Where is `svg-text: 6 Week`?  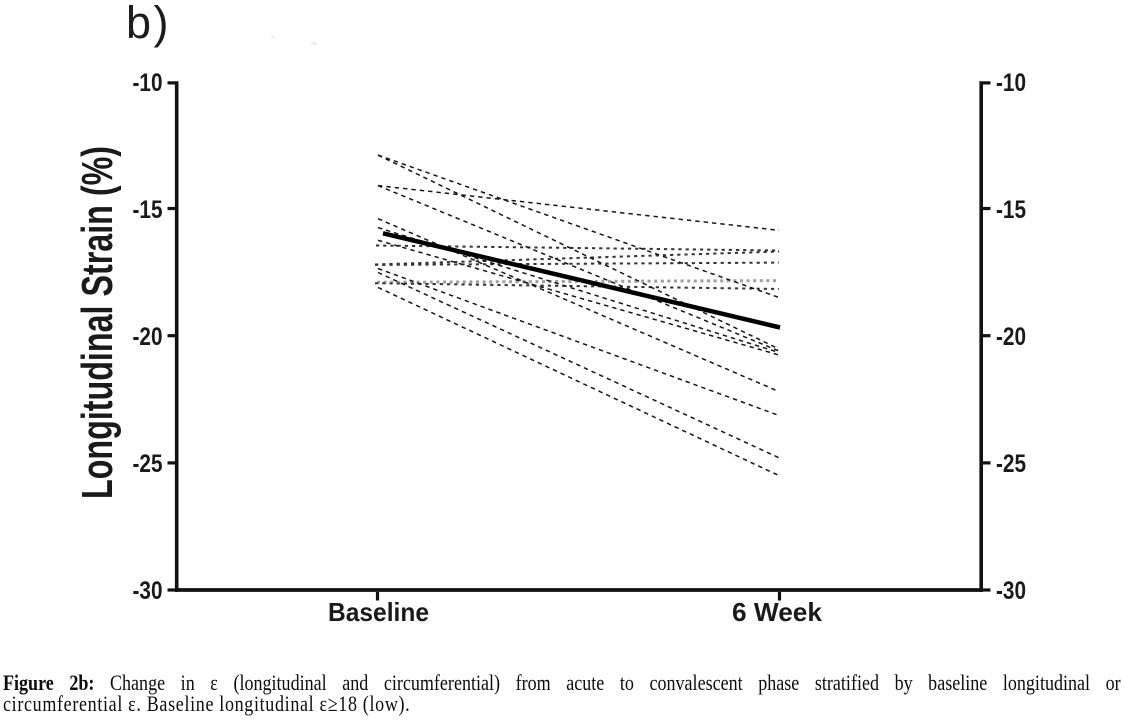
svg-text: 6 Week is located at coordinates (777, 612).